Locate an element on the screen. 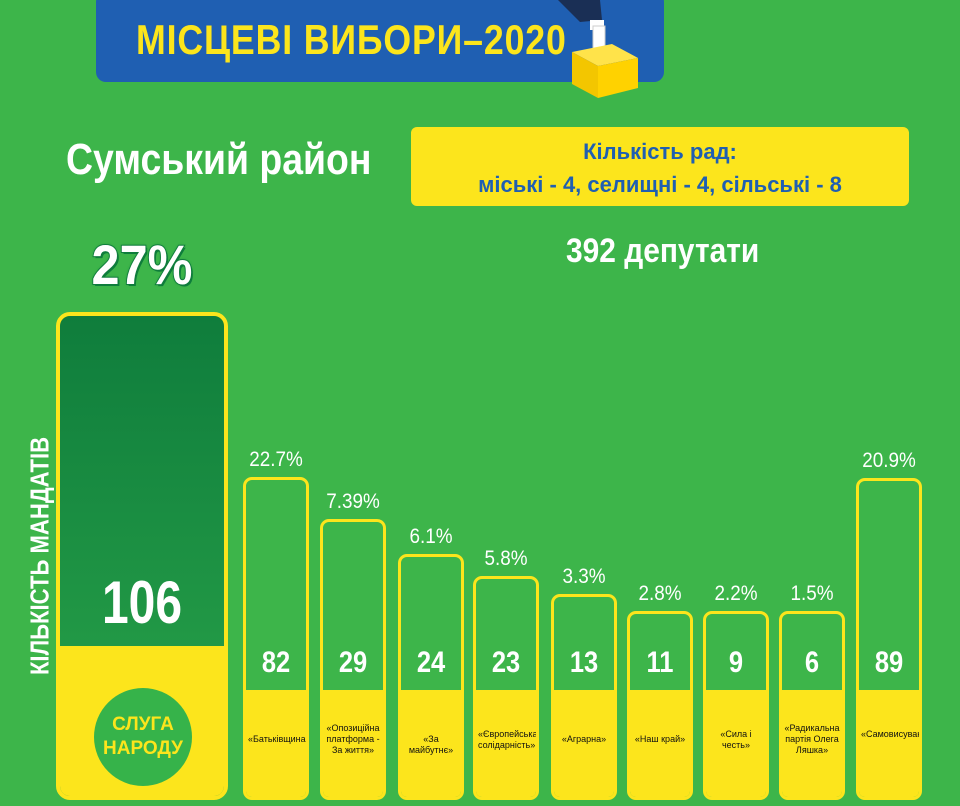 This screenshot has height=806, width=960. bar-7: «Сила і честь» is located at coordinates (736, 705).